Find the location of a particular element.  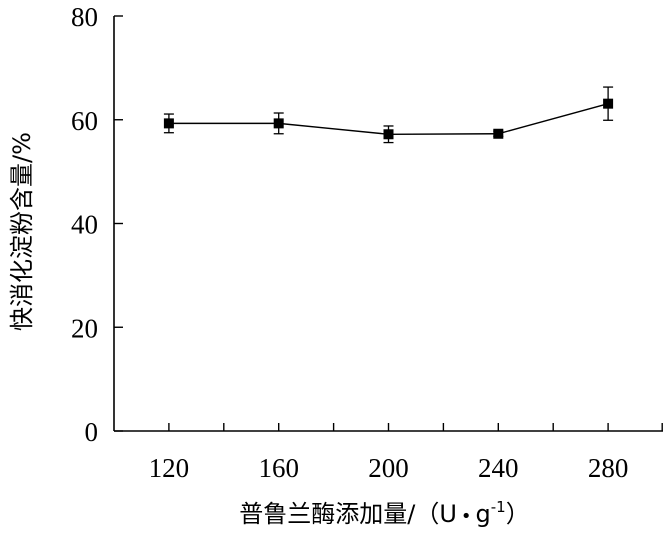

y-tick-label: 60 is located at coordinates (84, 121).